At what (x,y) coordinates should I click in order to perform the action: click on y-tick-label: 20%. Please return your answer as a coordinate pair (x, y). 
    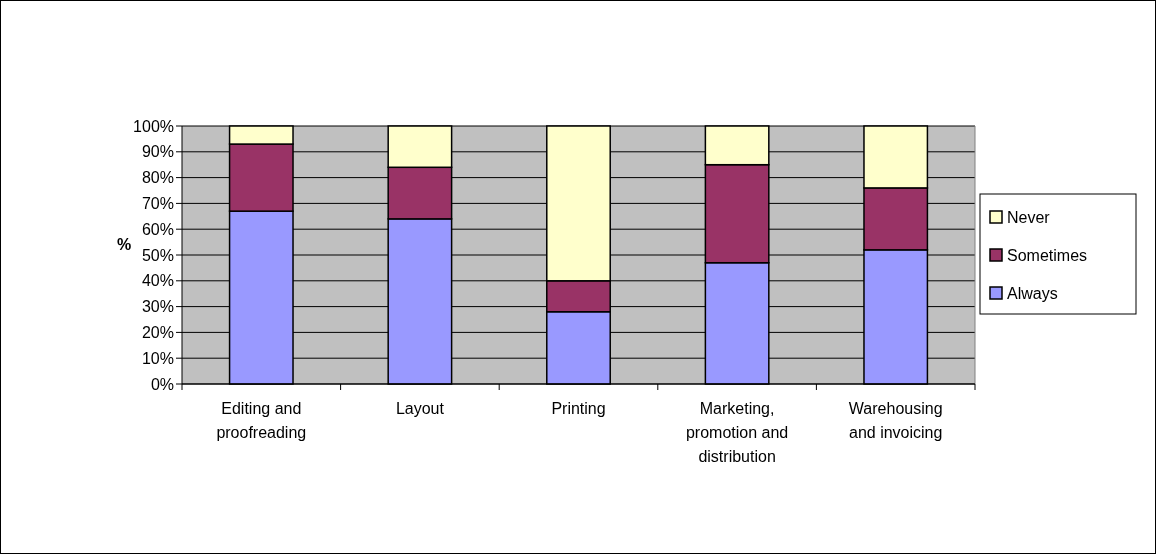
    Looking at the image, I should click on (157, 332).